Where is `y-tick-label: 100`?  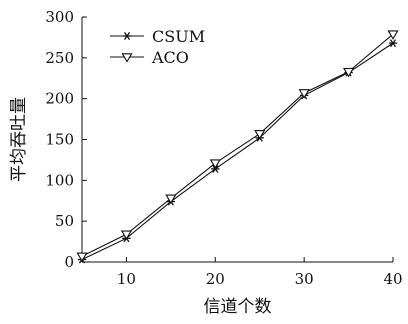
y-tick-label: 100 is located at coordinates (59, 180).